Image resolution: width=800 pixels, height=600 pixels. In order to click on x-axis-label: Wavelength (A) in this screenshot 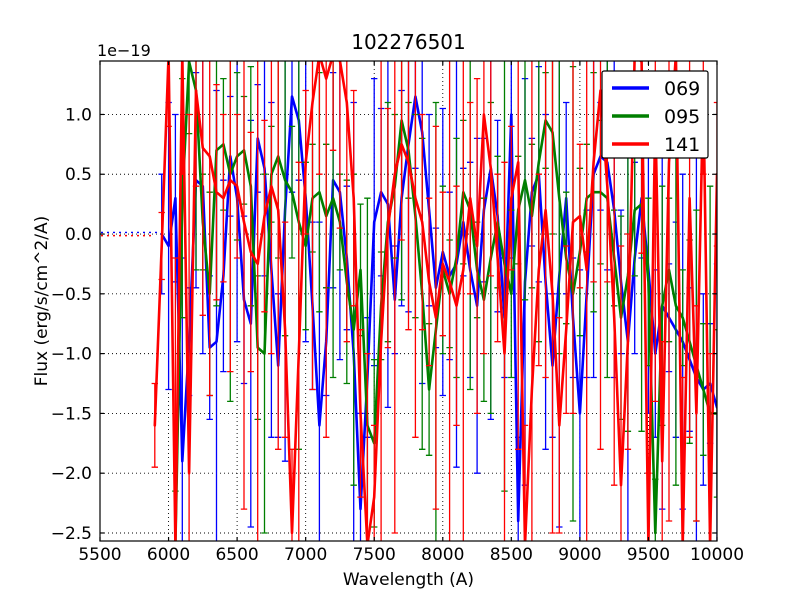, I will do `click(408, 580)`.